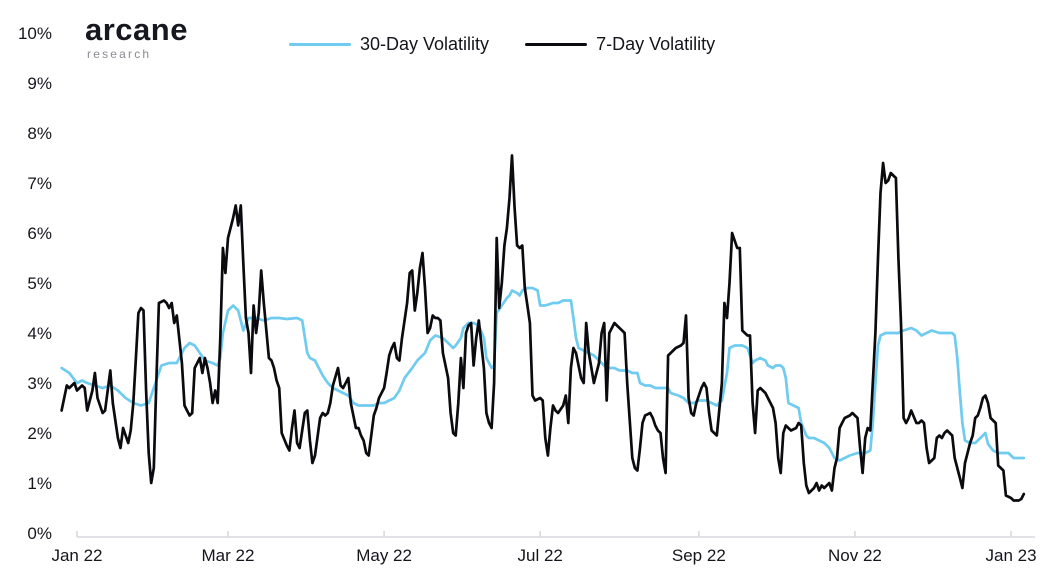  I want to click on y-axis-label: 9%, so click(39, 83).